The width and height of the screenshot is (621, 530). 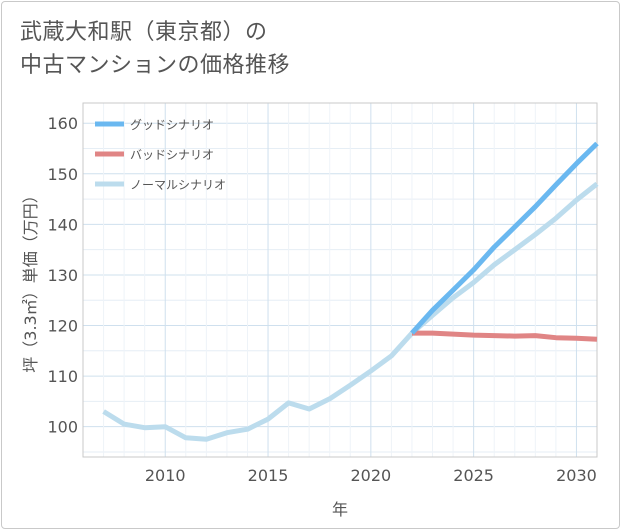 I want to click on chart-title-line-2: 中古マンションの価格推移, so click(x=155, y=65).